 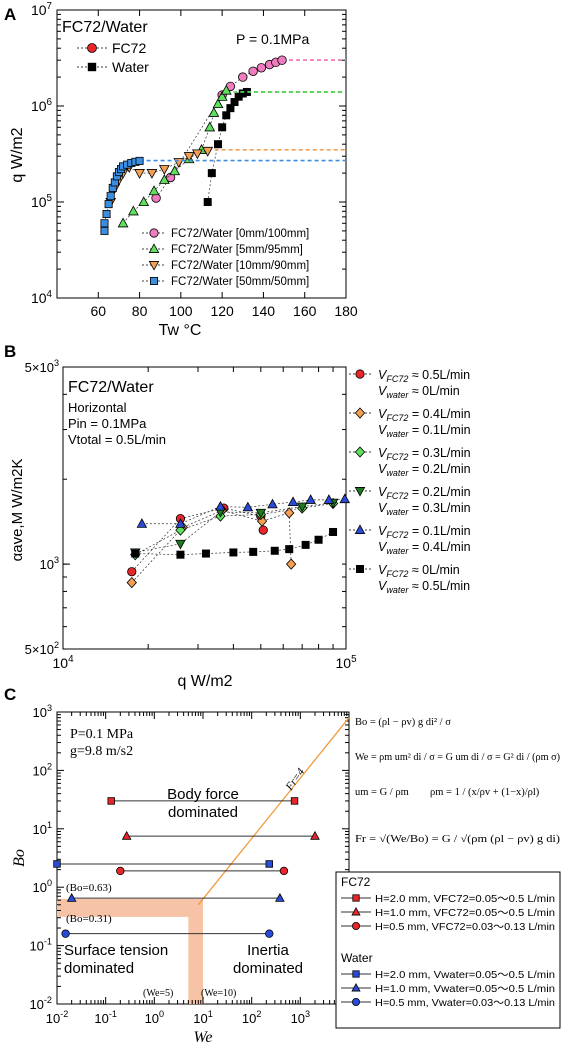 I want to click on panel-b-condition-1: Pin = 0.1MPa, so click(x=107, y=423).